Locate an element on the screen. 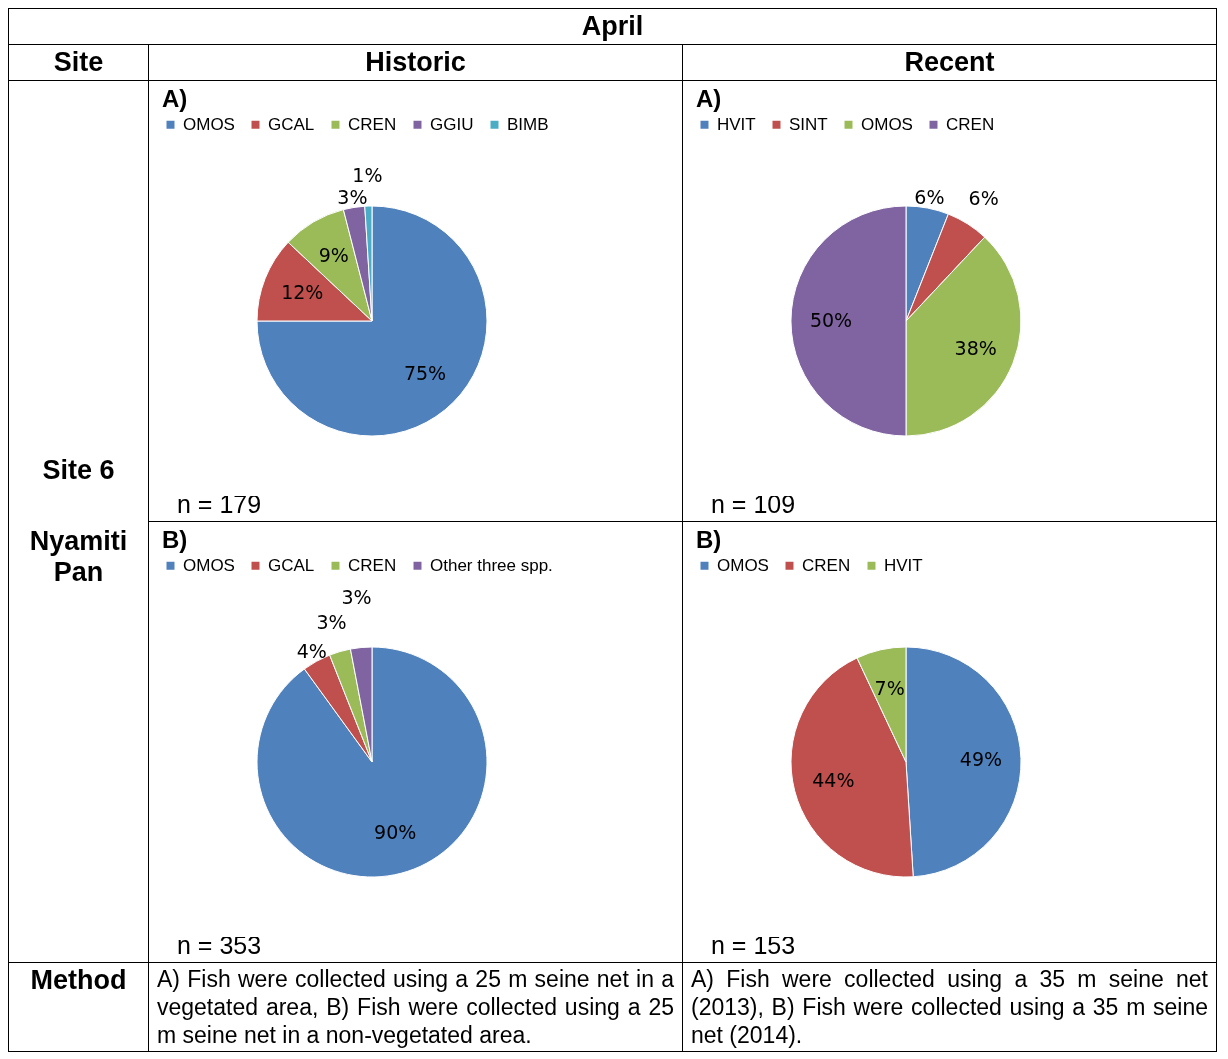 Image resolution: width=1228 pixels, height=1059 pixels. text: Method is located at coordinates (78, 1007).